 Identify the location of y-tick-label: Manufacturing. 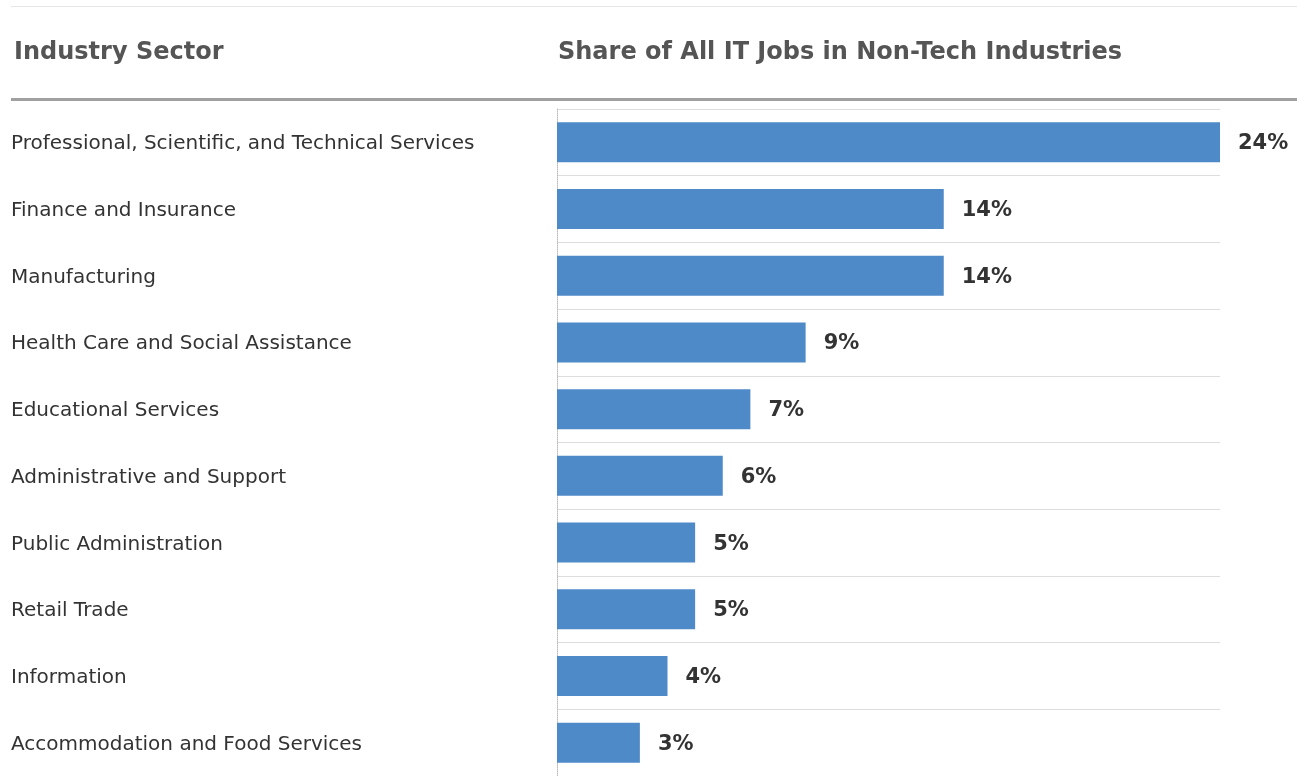
(83, 275).